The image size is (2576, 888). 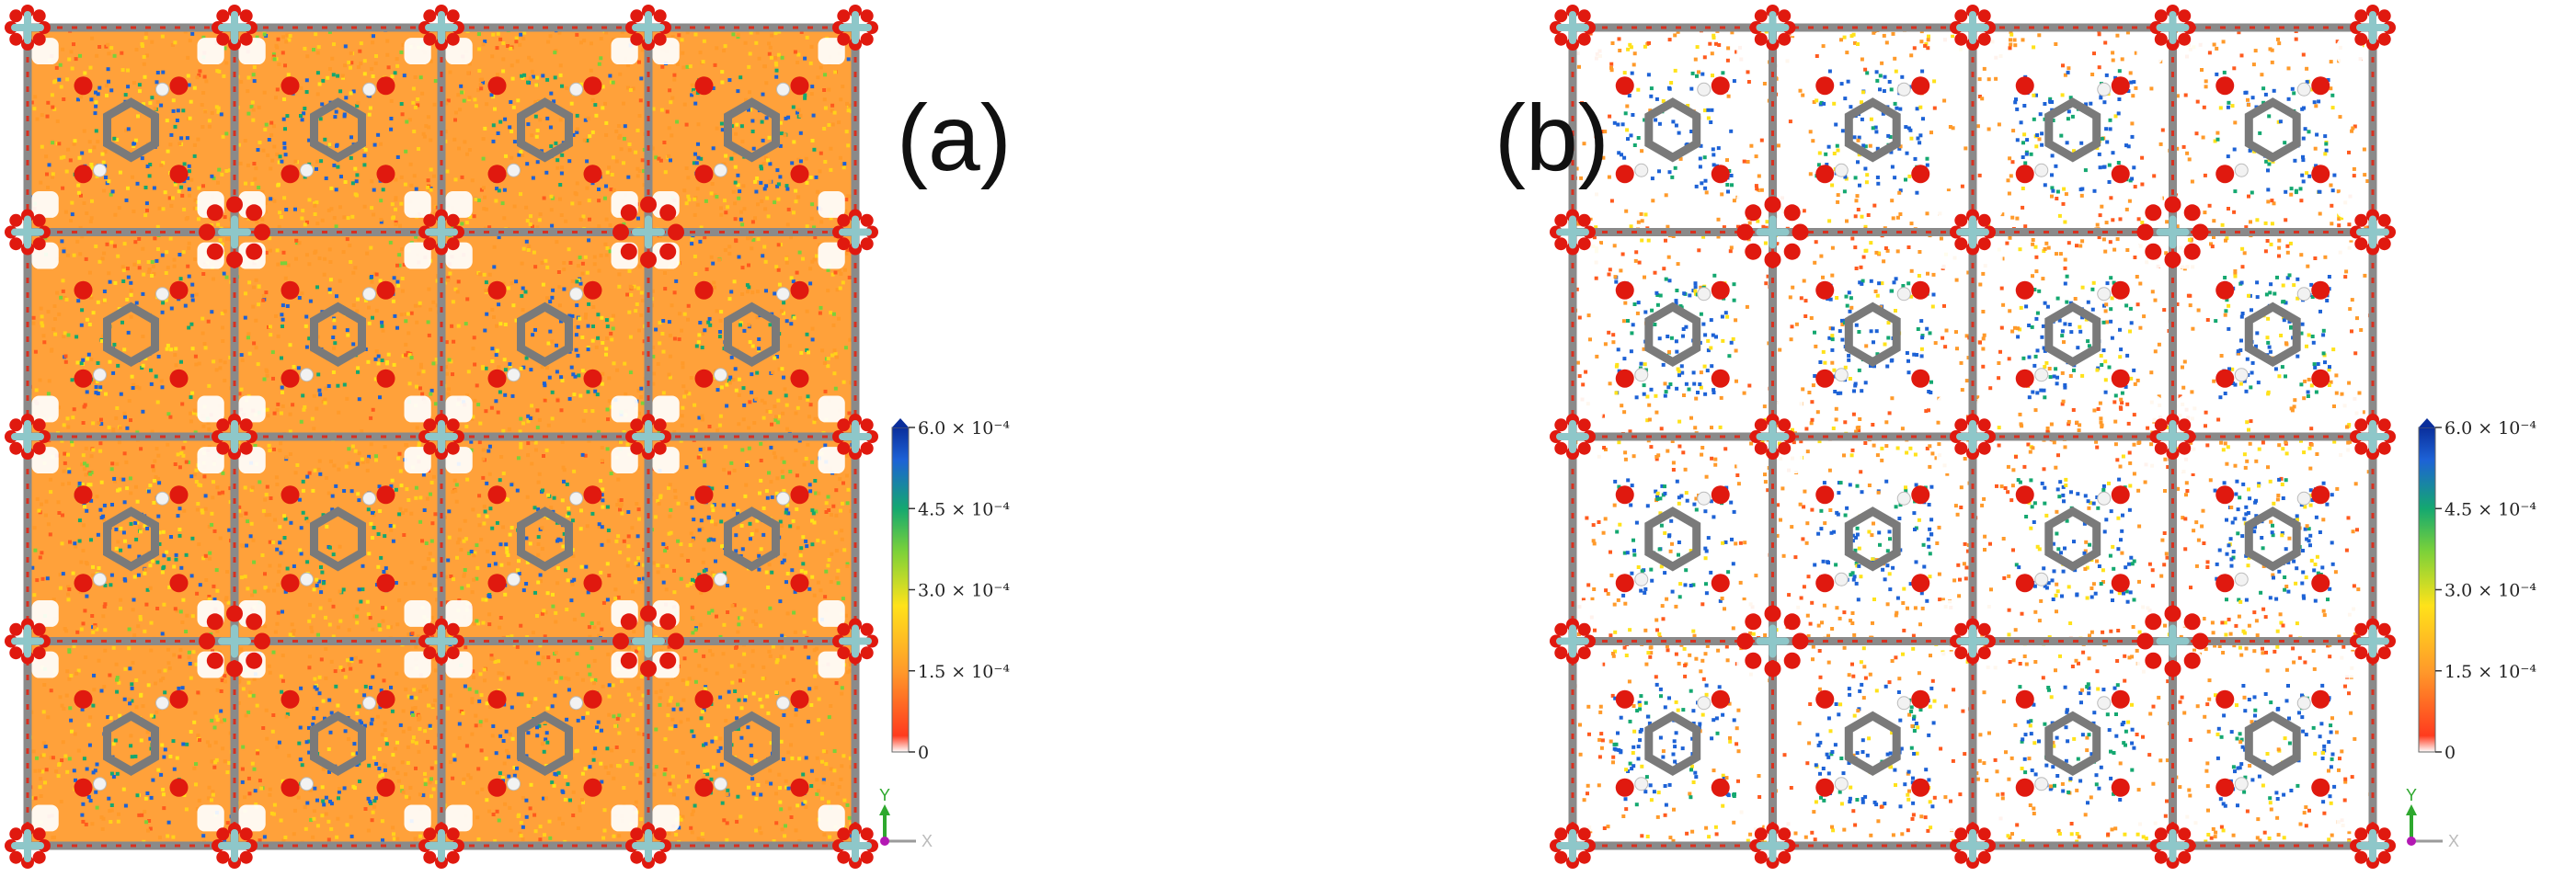 What do you see at coordinates (1551, 137) in the screenshot?
I see `panel-label: (b)` at bounding box center [1551, 137].